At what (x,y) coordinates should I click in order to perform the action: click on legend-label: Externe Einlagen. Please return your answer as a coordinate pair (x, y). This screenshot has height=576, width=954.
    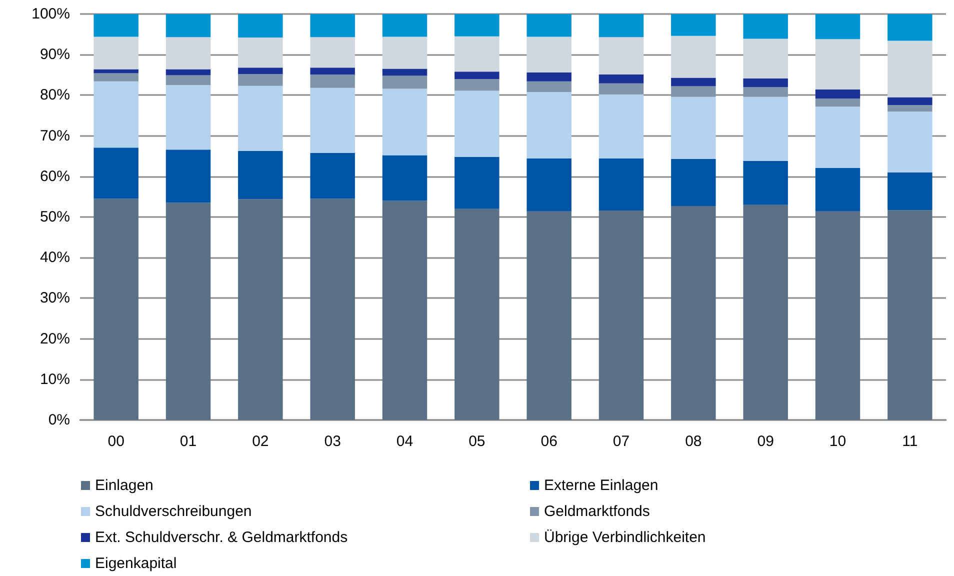
    Looking at the image, I should click on (601, 485).